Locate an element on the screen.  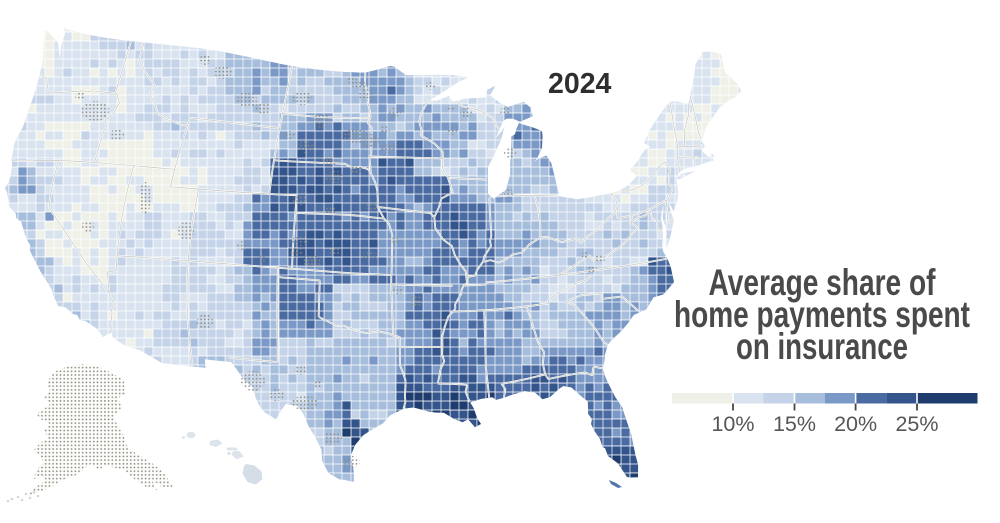
svg-text: 2024 is located at coordinates (580, 84).